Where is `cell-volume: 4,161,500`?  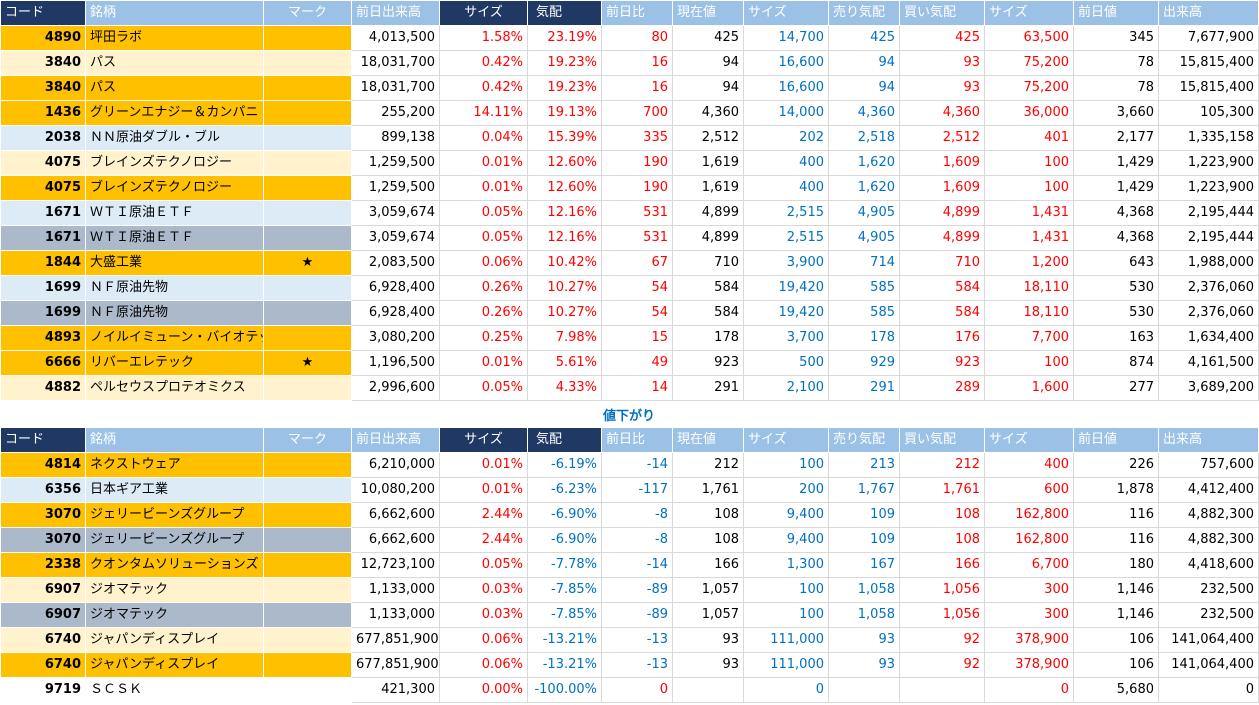
cell-volume: 4,161,500 is located at coordinates (1208, 363).